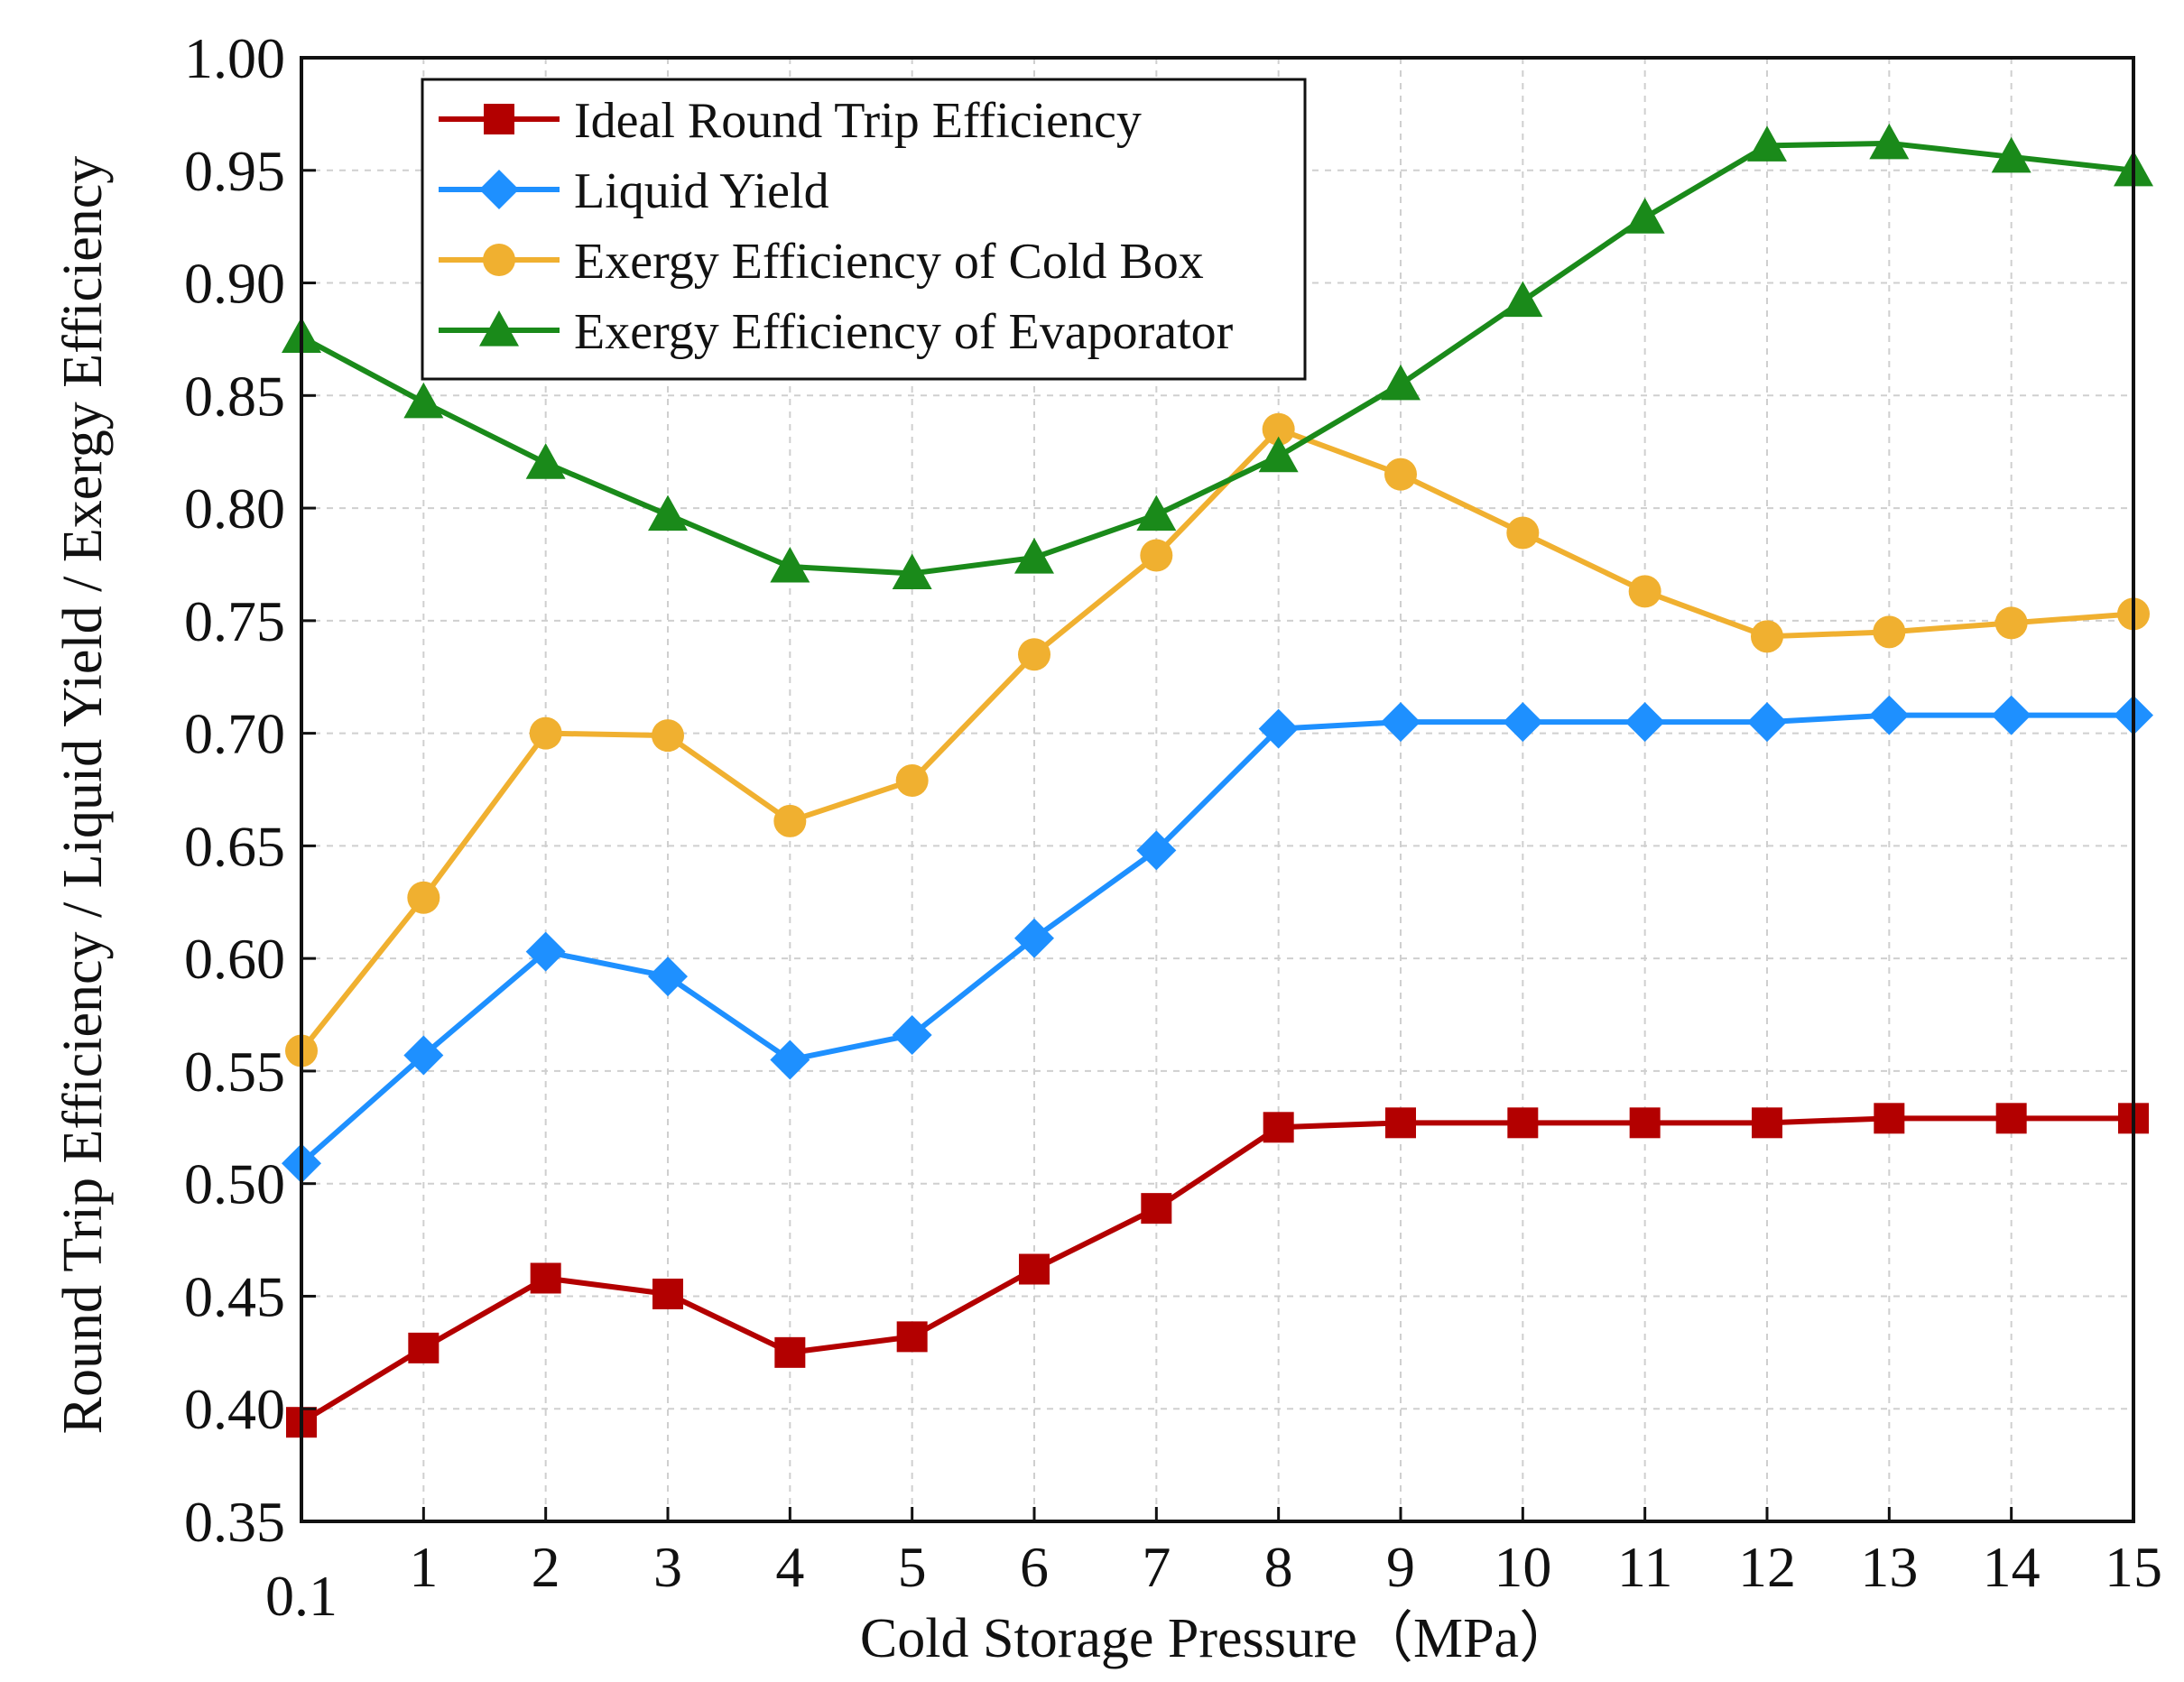  I want to click on x-tick-label: 2, so click(546, 1567).